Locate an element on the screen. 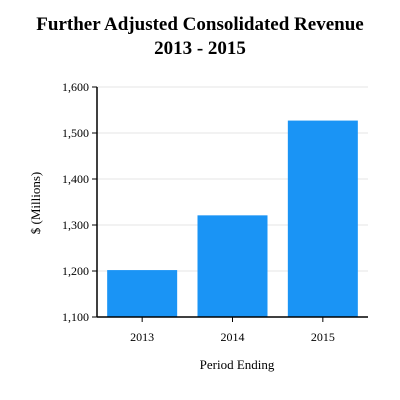 This screenshot has width=400, height=400. y-tick-label: 1,500 is located at coordinates (75, 133).